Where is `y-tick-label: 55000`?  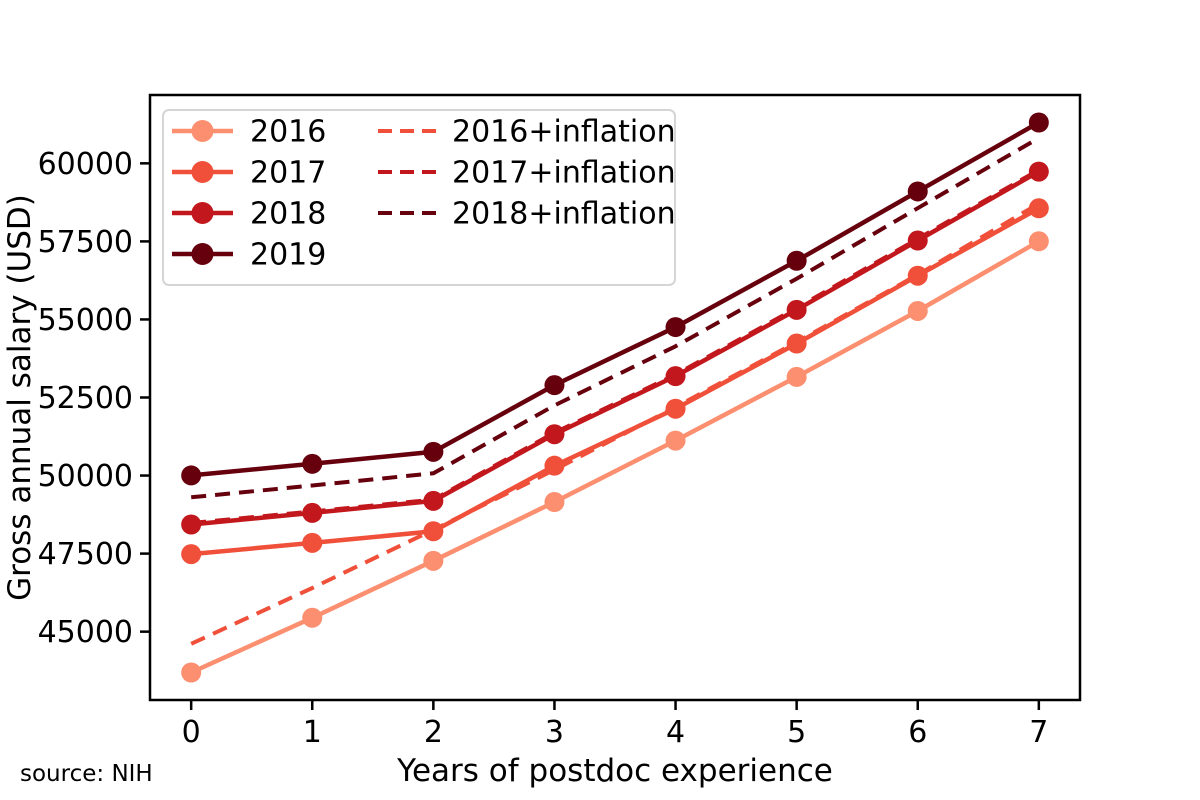 y-tick-label: 55000 is located at coordinates (85, 320).